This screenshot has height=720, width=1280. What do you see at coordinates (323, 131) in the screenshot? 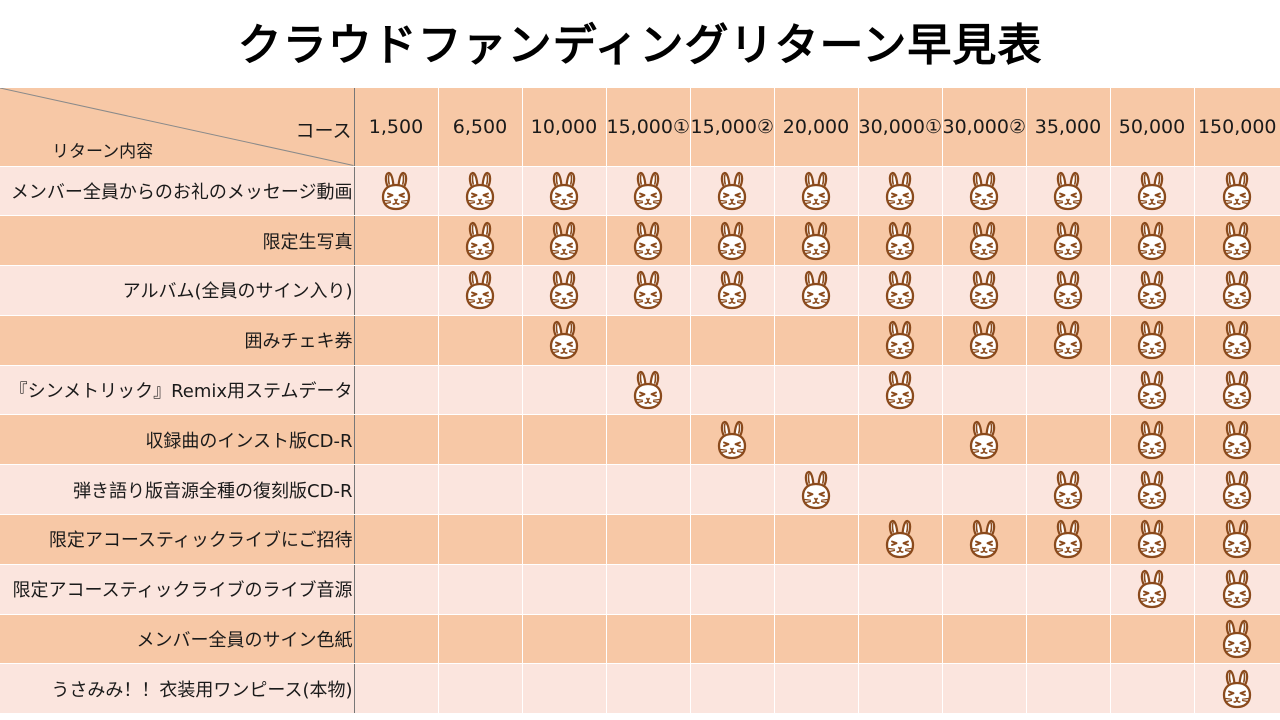
I see `course-label: コース` at bounding box center [323, 131].